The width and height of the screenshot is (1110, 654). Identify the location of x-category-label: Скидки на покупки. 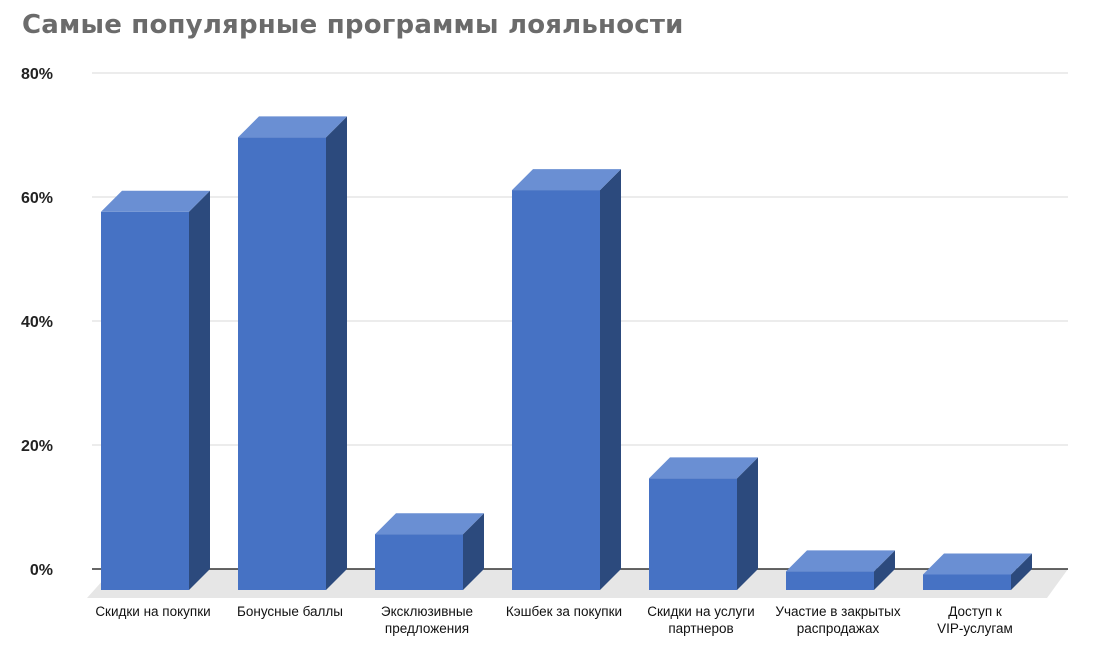
(152, 611).